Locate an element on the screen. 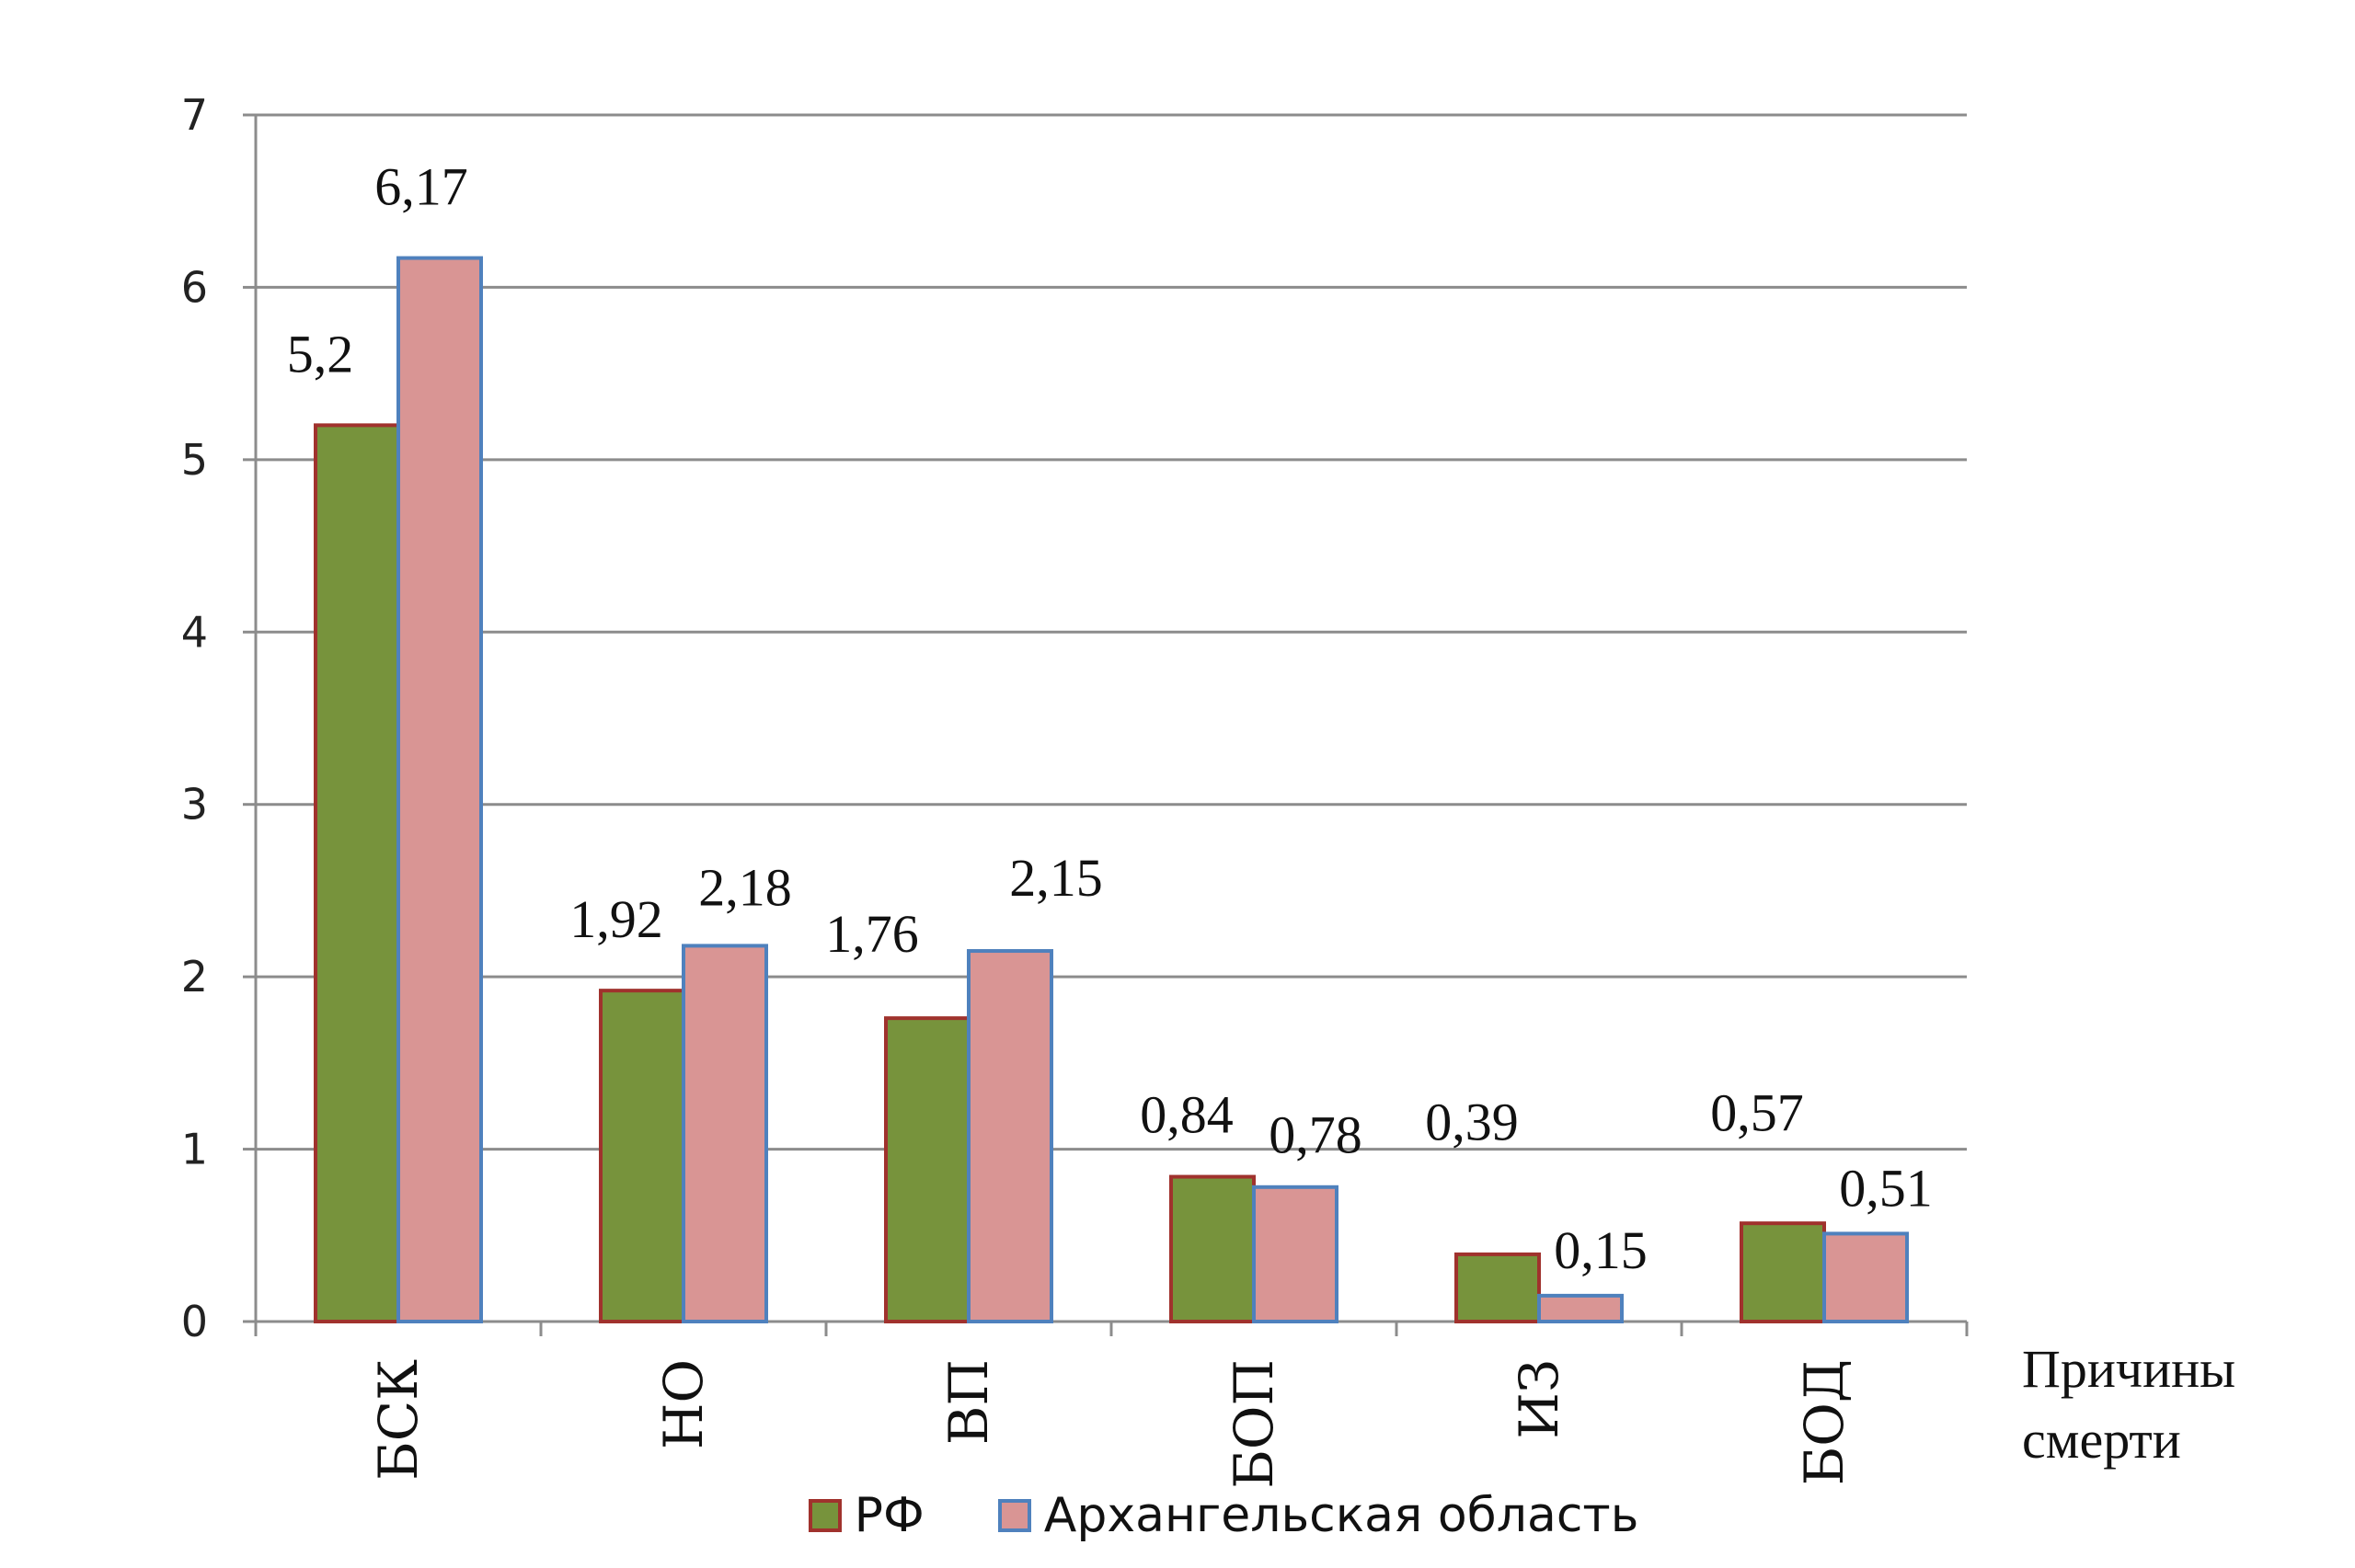 Image resolution: width=2355 pixels, height=1568 pixels. legend-label-rf: РФ is located at coordinates (889, 1515).